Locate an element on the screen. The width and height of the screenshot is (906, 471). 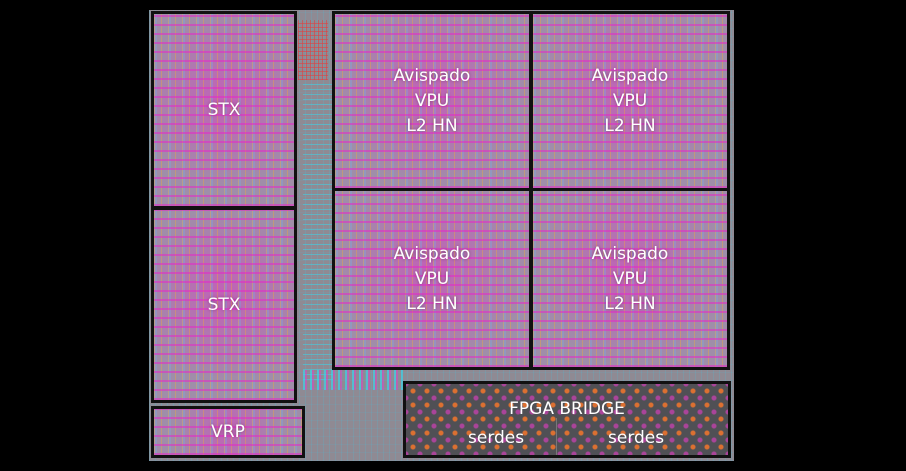
vpu-block-top-left: Avispado VPU L2 HN is located at coordinates (432, 101).